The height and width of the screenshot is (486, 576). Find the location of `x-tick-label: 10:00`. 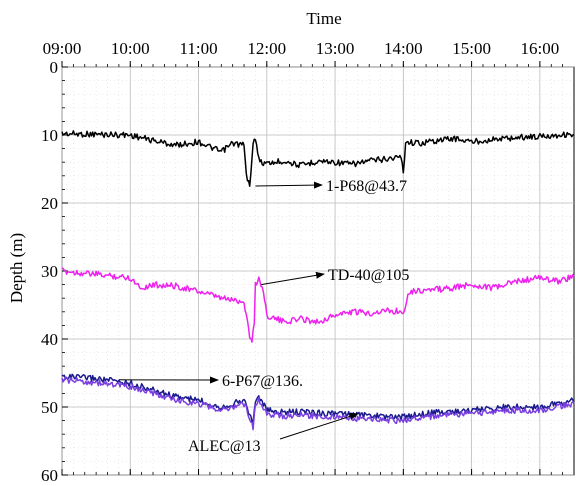

x-tick-label: 10:00 is located at coordinates (130, 48).